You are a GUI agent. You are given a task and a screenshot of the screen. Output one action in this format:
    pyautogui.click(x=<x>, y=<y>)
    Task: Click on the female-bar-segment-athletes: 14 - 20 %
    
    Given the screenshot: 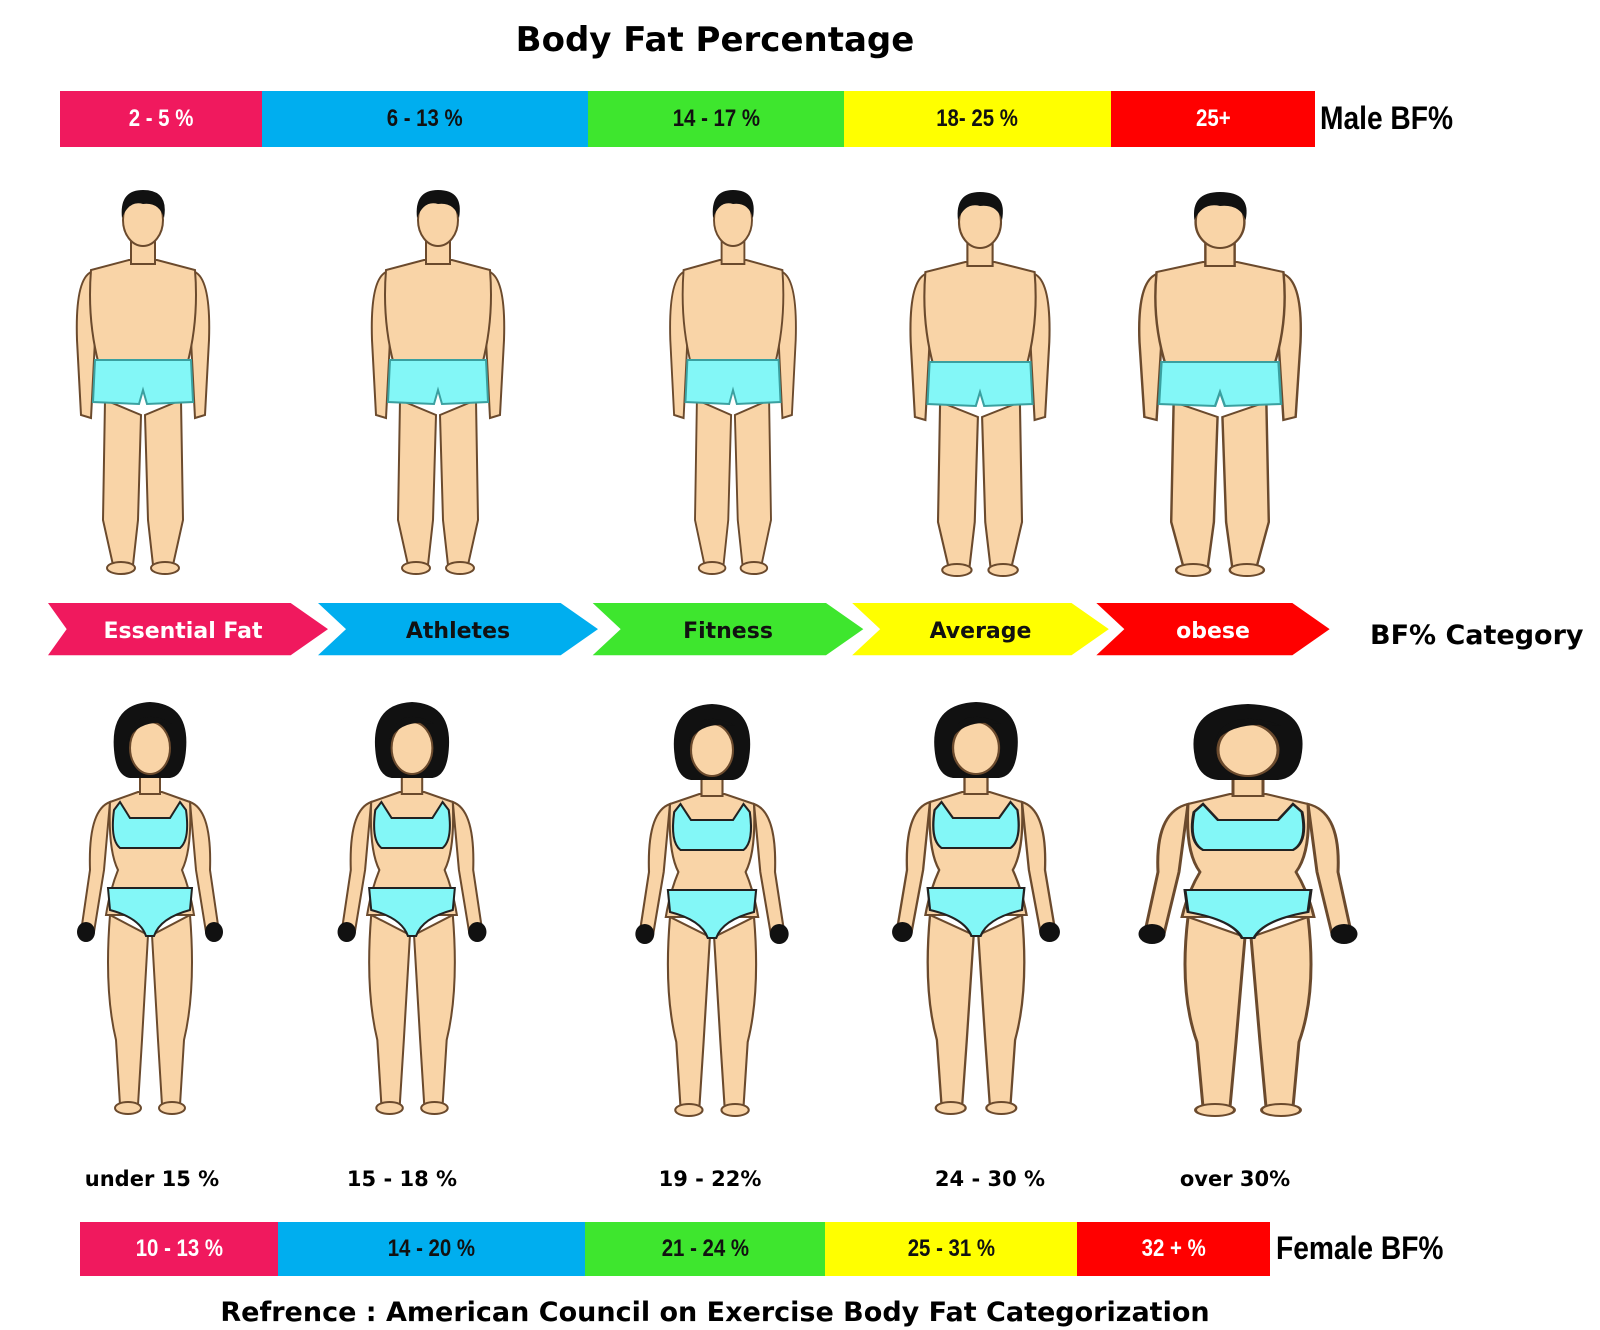 What is the action you would take?
    pyautogui.click(x=431, y=1249)
    